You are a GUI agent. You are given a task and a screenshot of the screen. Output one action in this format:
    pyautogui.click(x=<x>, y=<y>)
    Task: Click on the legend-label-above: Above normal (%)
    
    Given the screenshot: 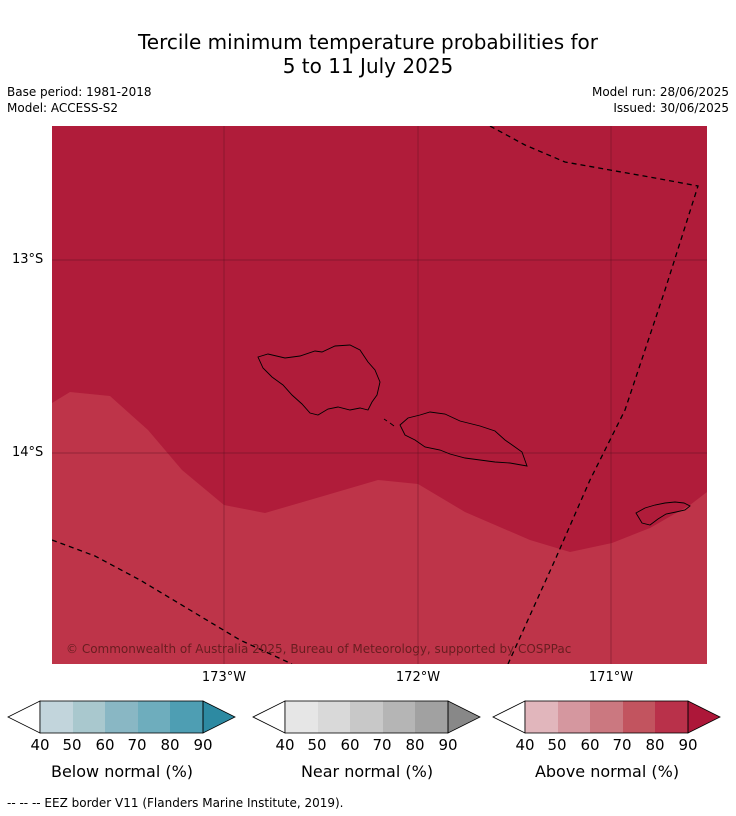 What is the action you would take?
    pyautogui.click(x=607, y=771)
    